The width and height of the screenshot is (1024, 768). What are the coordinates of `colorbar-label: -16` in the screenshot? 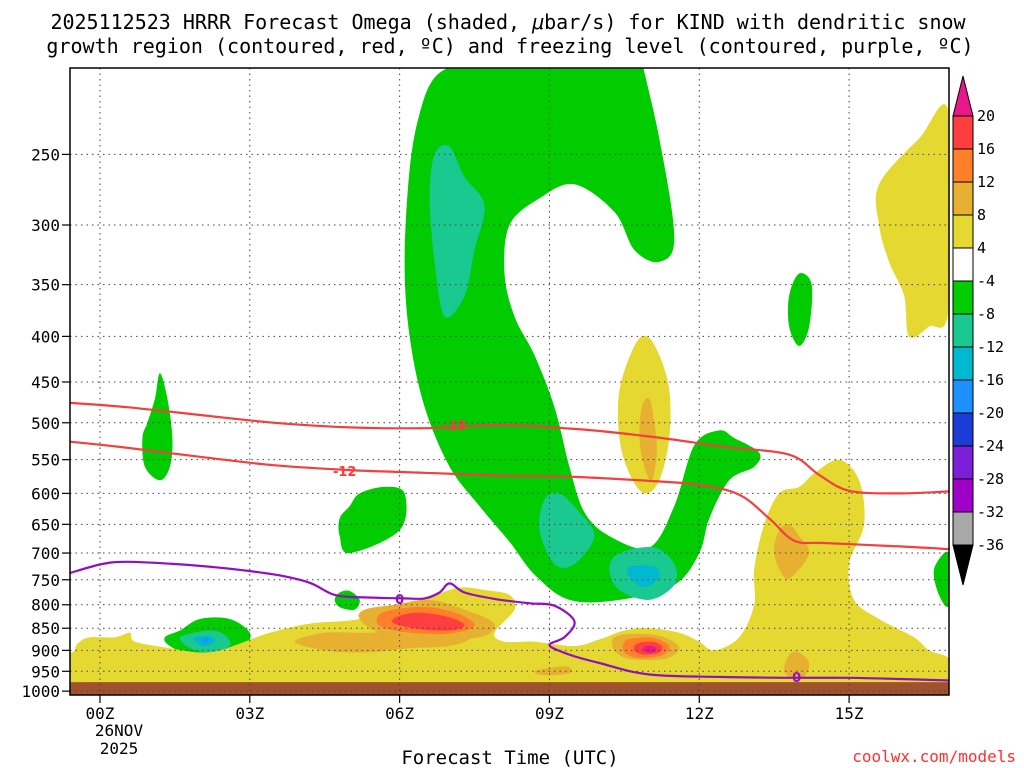 It's located at (990, 380).